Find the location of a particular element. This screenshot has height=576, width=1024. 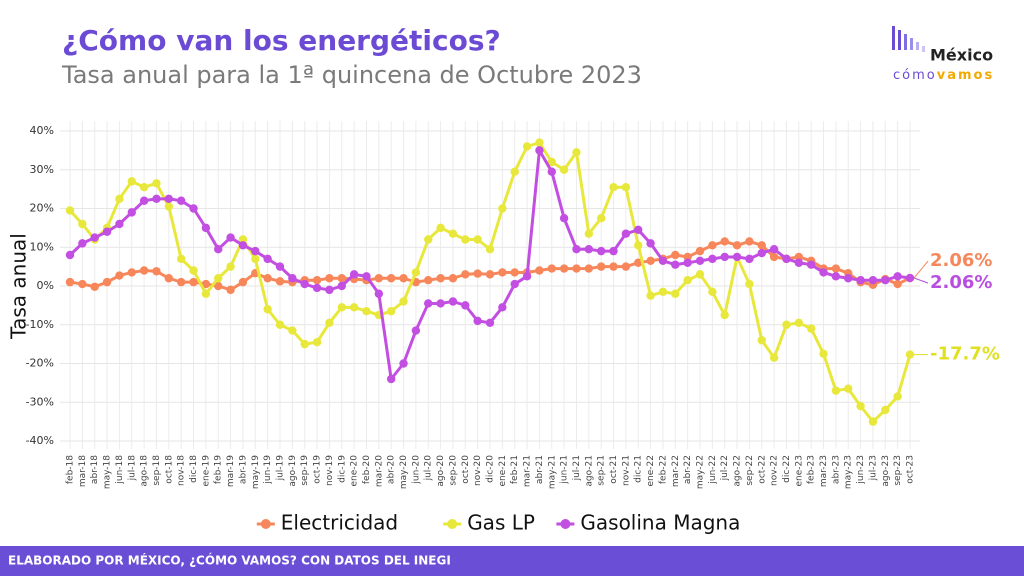

x-tick-label: jul-20 is located at coordinates (429, 468).